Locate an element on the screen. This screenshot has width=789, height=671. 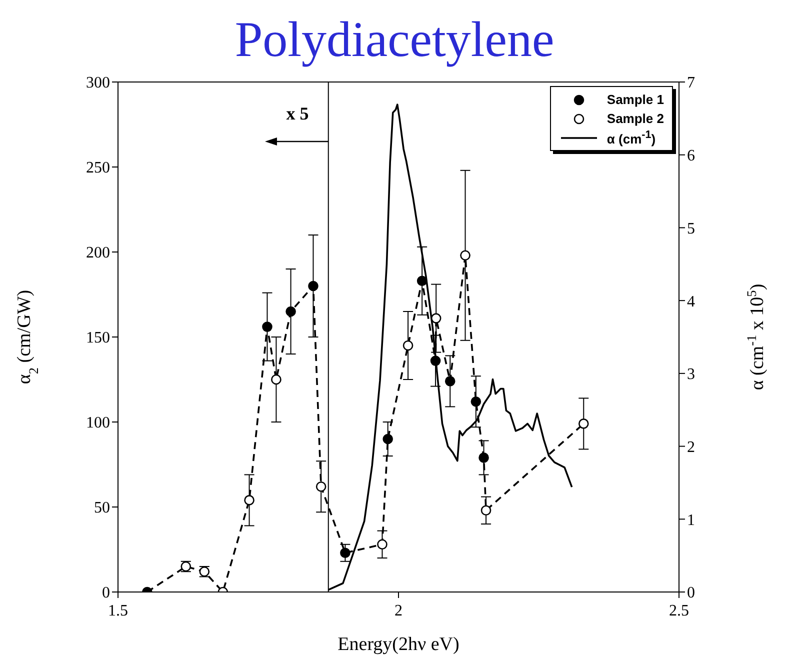
y2-tick-label: 6 is located at coordinates (691, 156).